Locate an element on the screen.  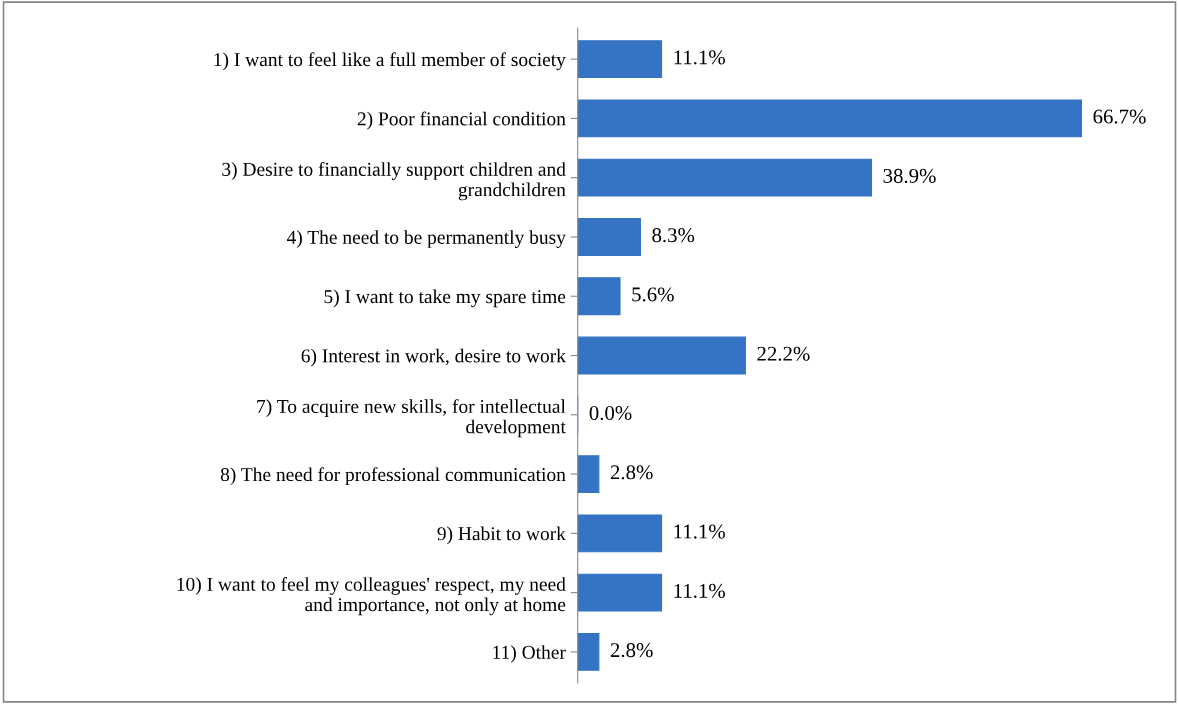
y-tick-label: 11) Other is located at coordinates (529, 654).